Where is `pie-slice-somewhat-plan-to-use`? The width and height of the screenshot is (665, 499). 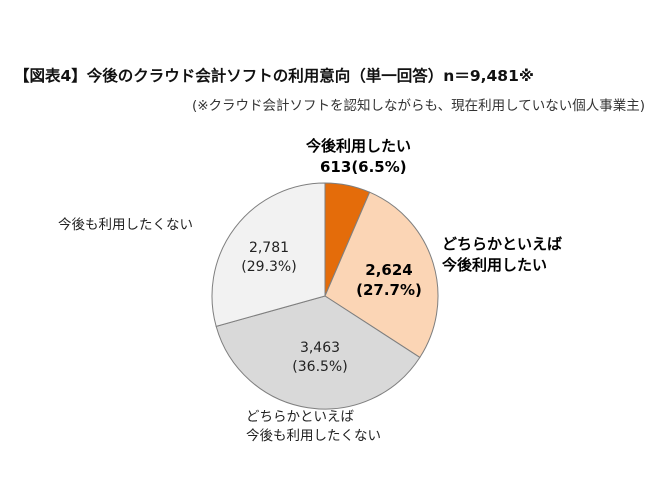 pie-slice-somewhat-plan-to-use is located at coordinates (381, 274).